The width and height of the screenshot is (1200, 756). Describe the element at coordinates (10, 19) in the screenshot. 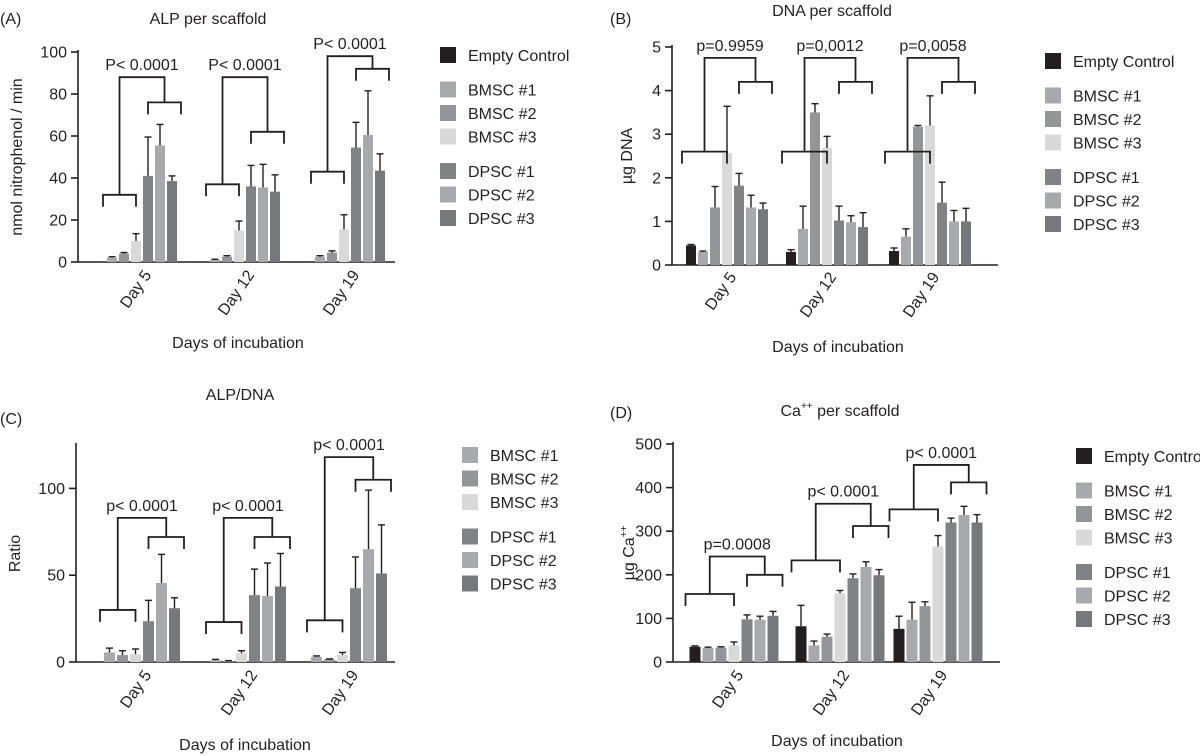

I see `panel-label: (A)` at that location.